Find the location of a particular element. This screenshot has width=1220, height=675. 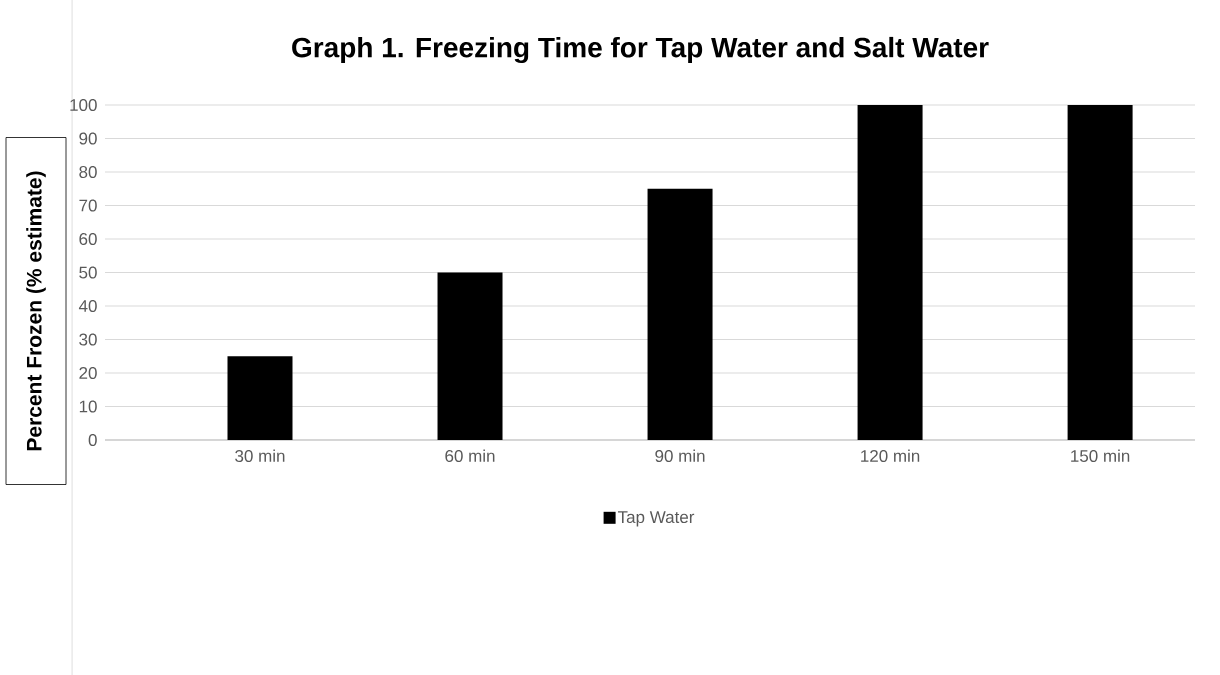

x-tick-label: 90 min is located at coordinates (680, 456).